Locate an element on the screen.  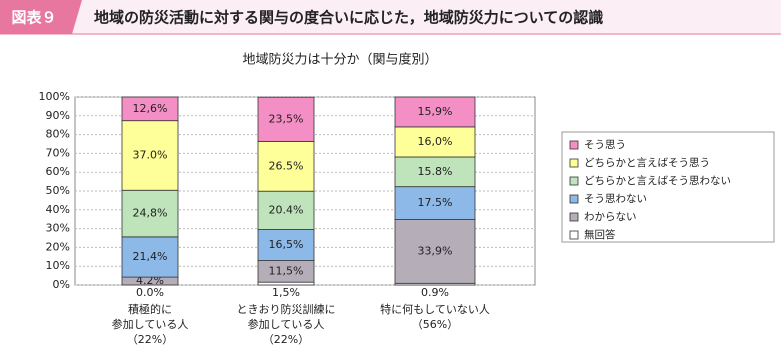
data-label: 37.0% is located at coordinates (150, 154).